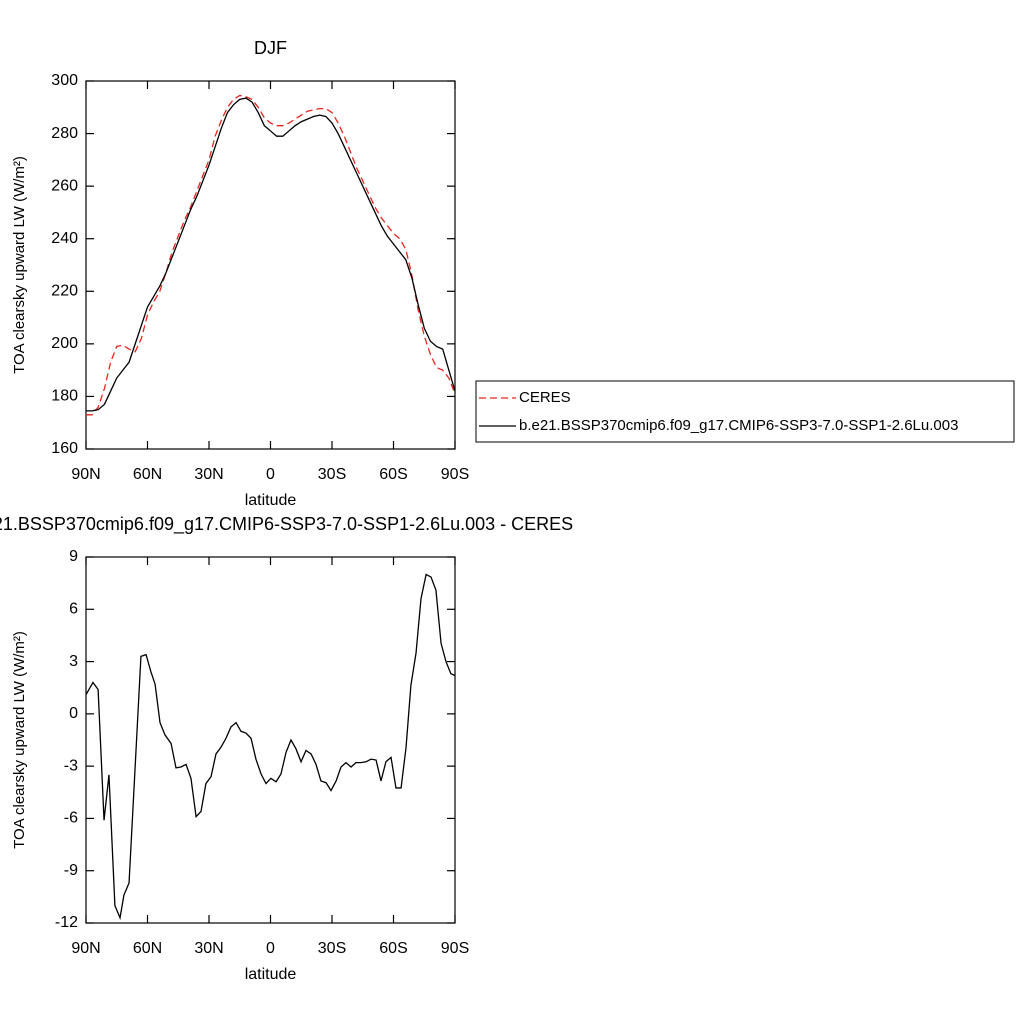 The width and height of the screenshot is (1024, 1024). Describe the element at coordinates (745, 411) in the screenshot. I see `legend-box` at that location.